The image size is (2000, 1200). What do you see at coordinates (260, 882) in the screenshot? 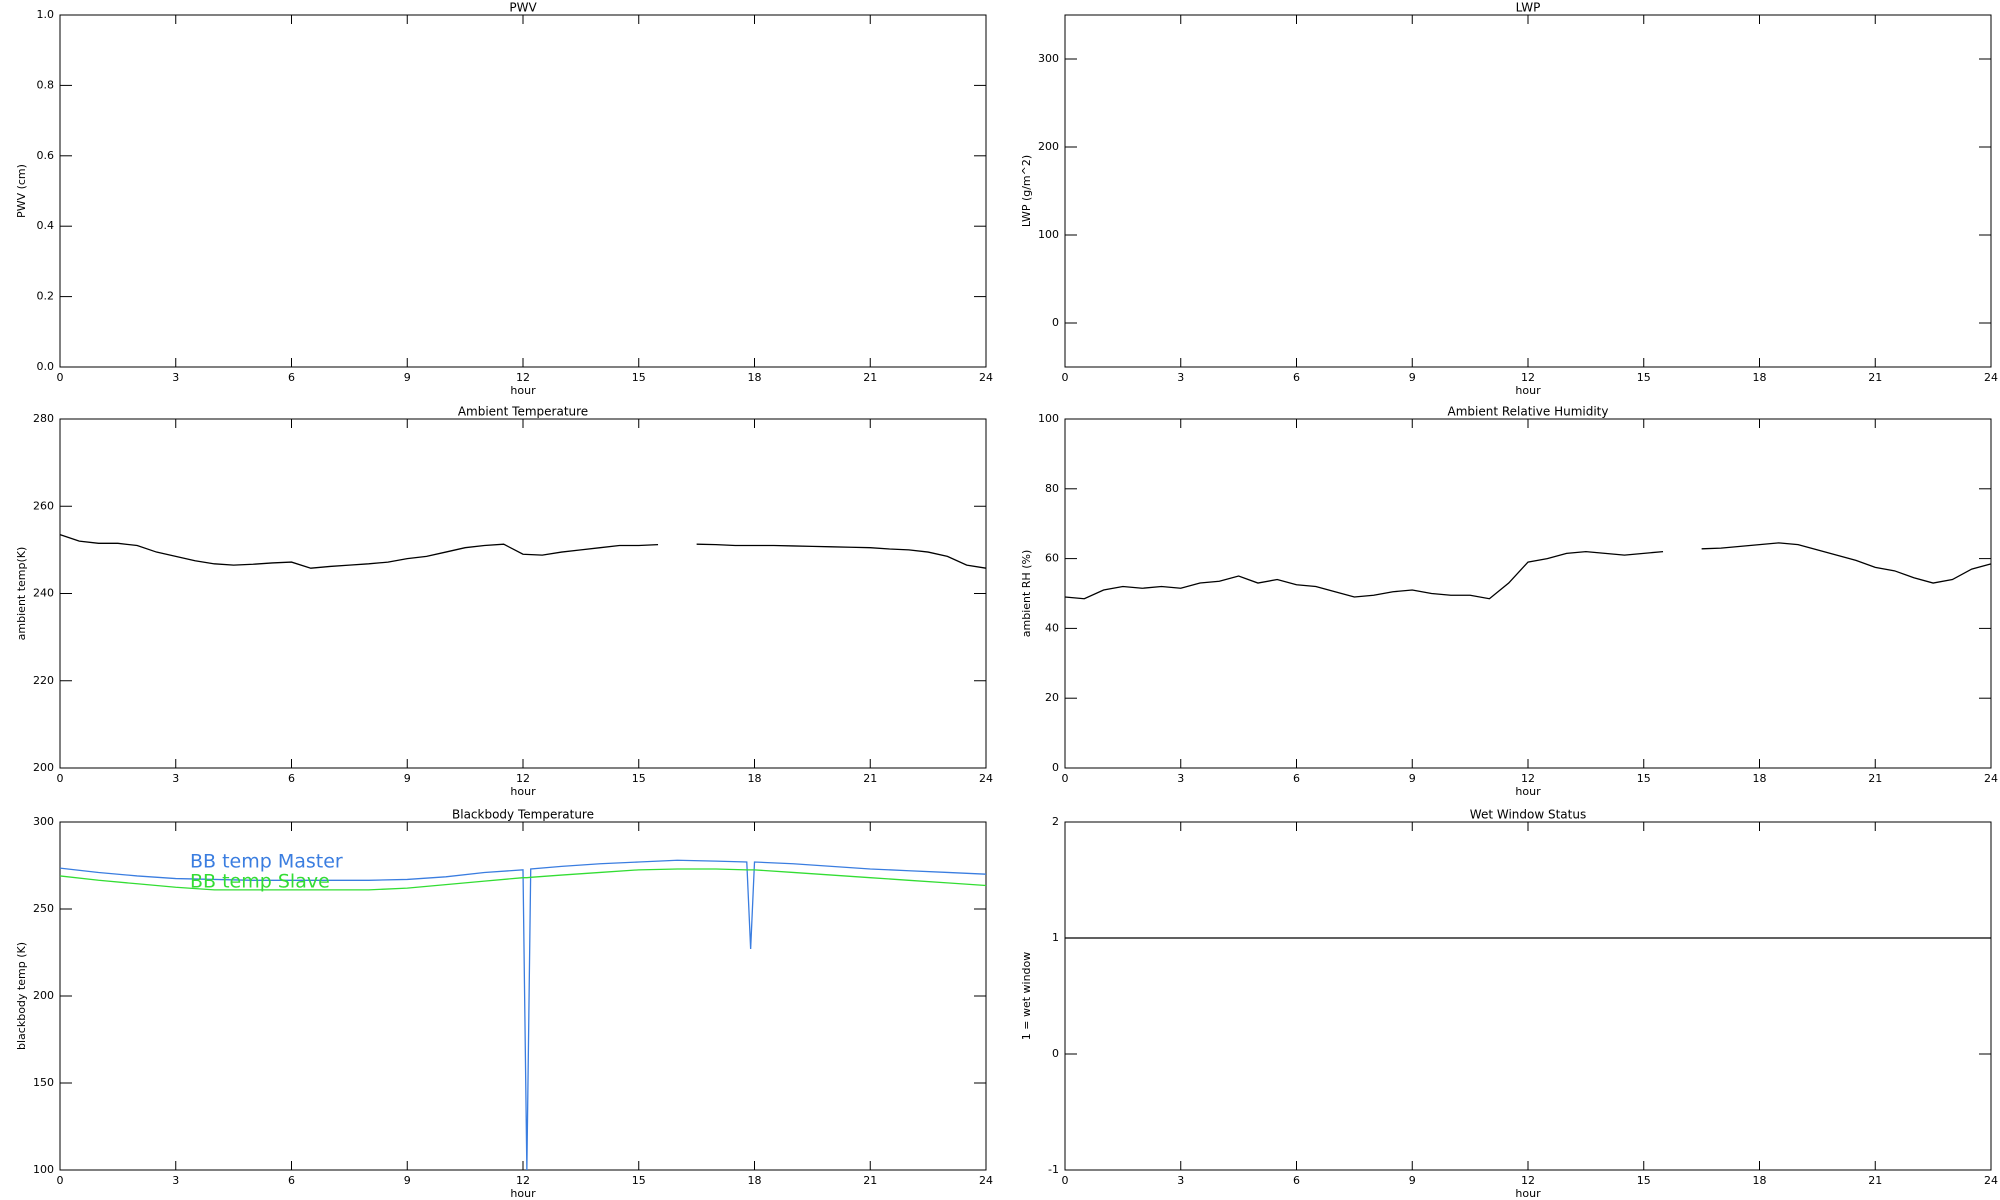
I see `legend-entry: BB temp Slave` at bounding box center [260, 882].